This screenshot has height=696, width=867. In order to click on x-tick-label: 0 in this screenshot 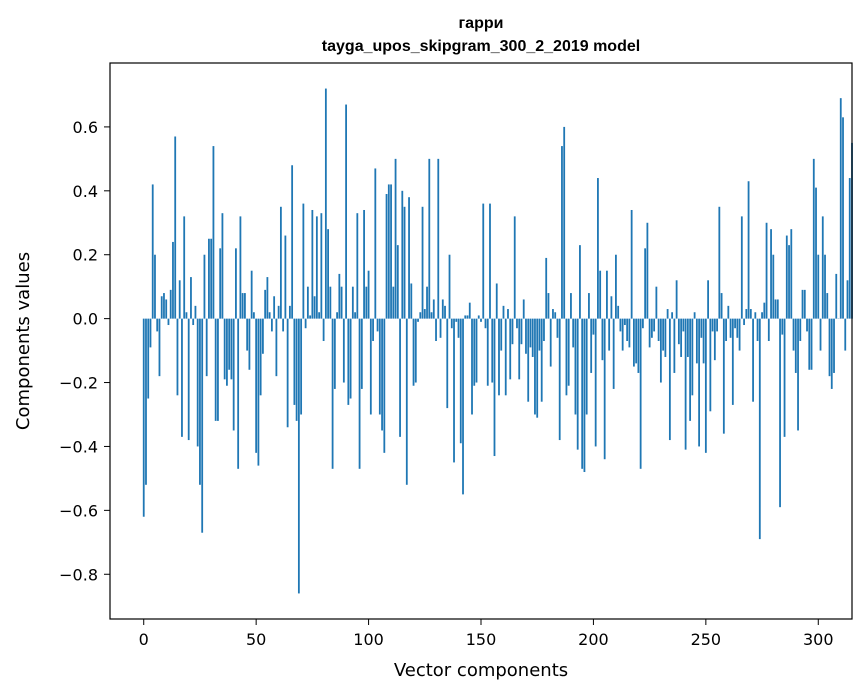, I will do `click(144, 639)`.